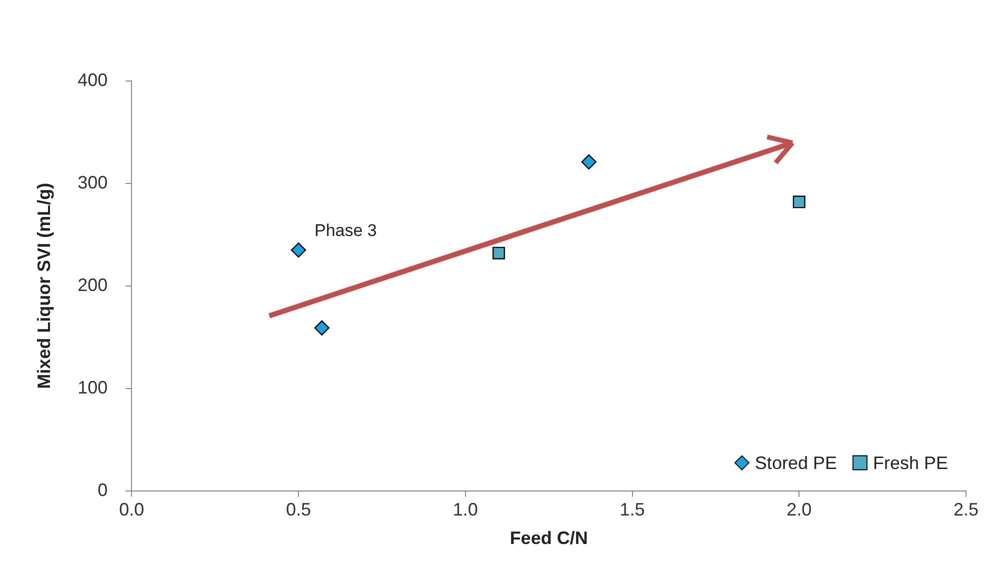 This screenshot has height=571, width=984. Describe the element at coordinates (549, 538) in the screenshot. I see `x-axis-title: Feed C/N` at that location.